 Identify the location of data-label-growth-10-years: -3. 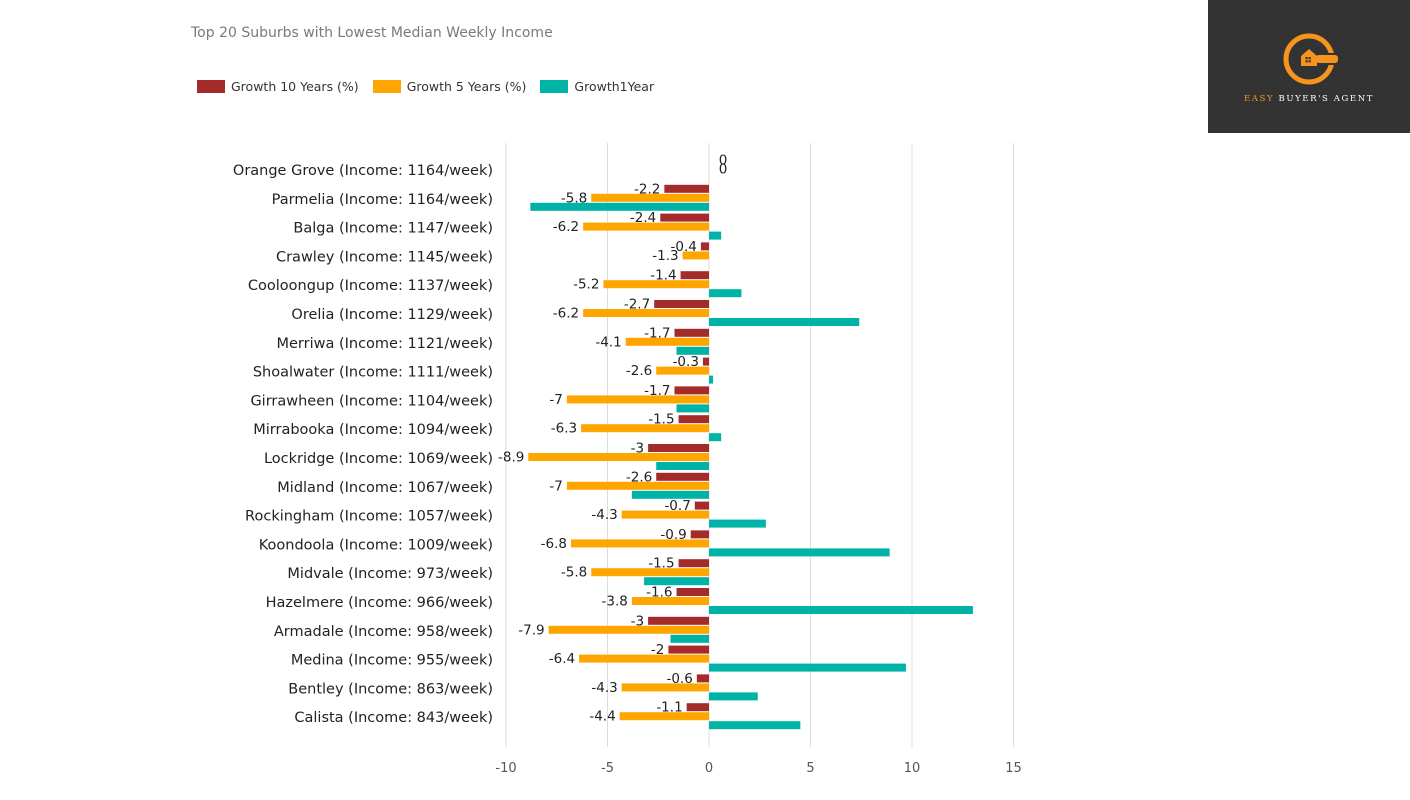
(637, 621).